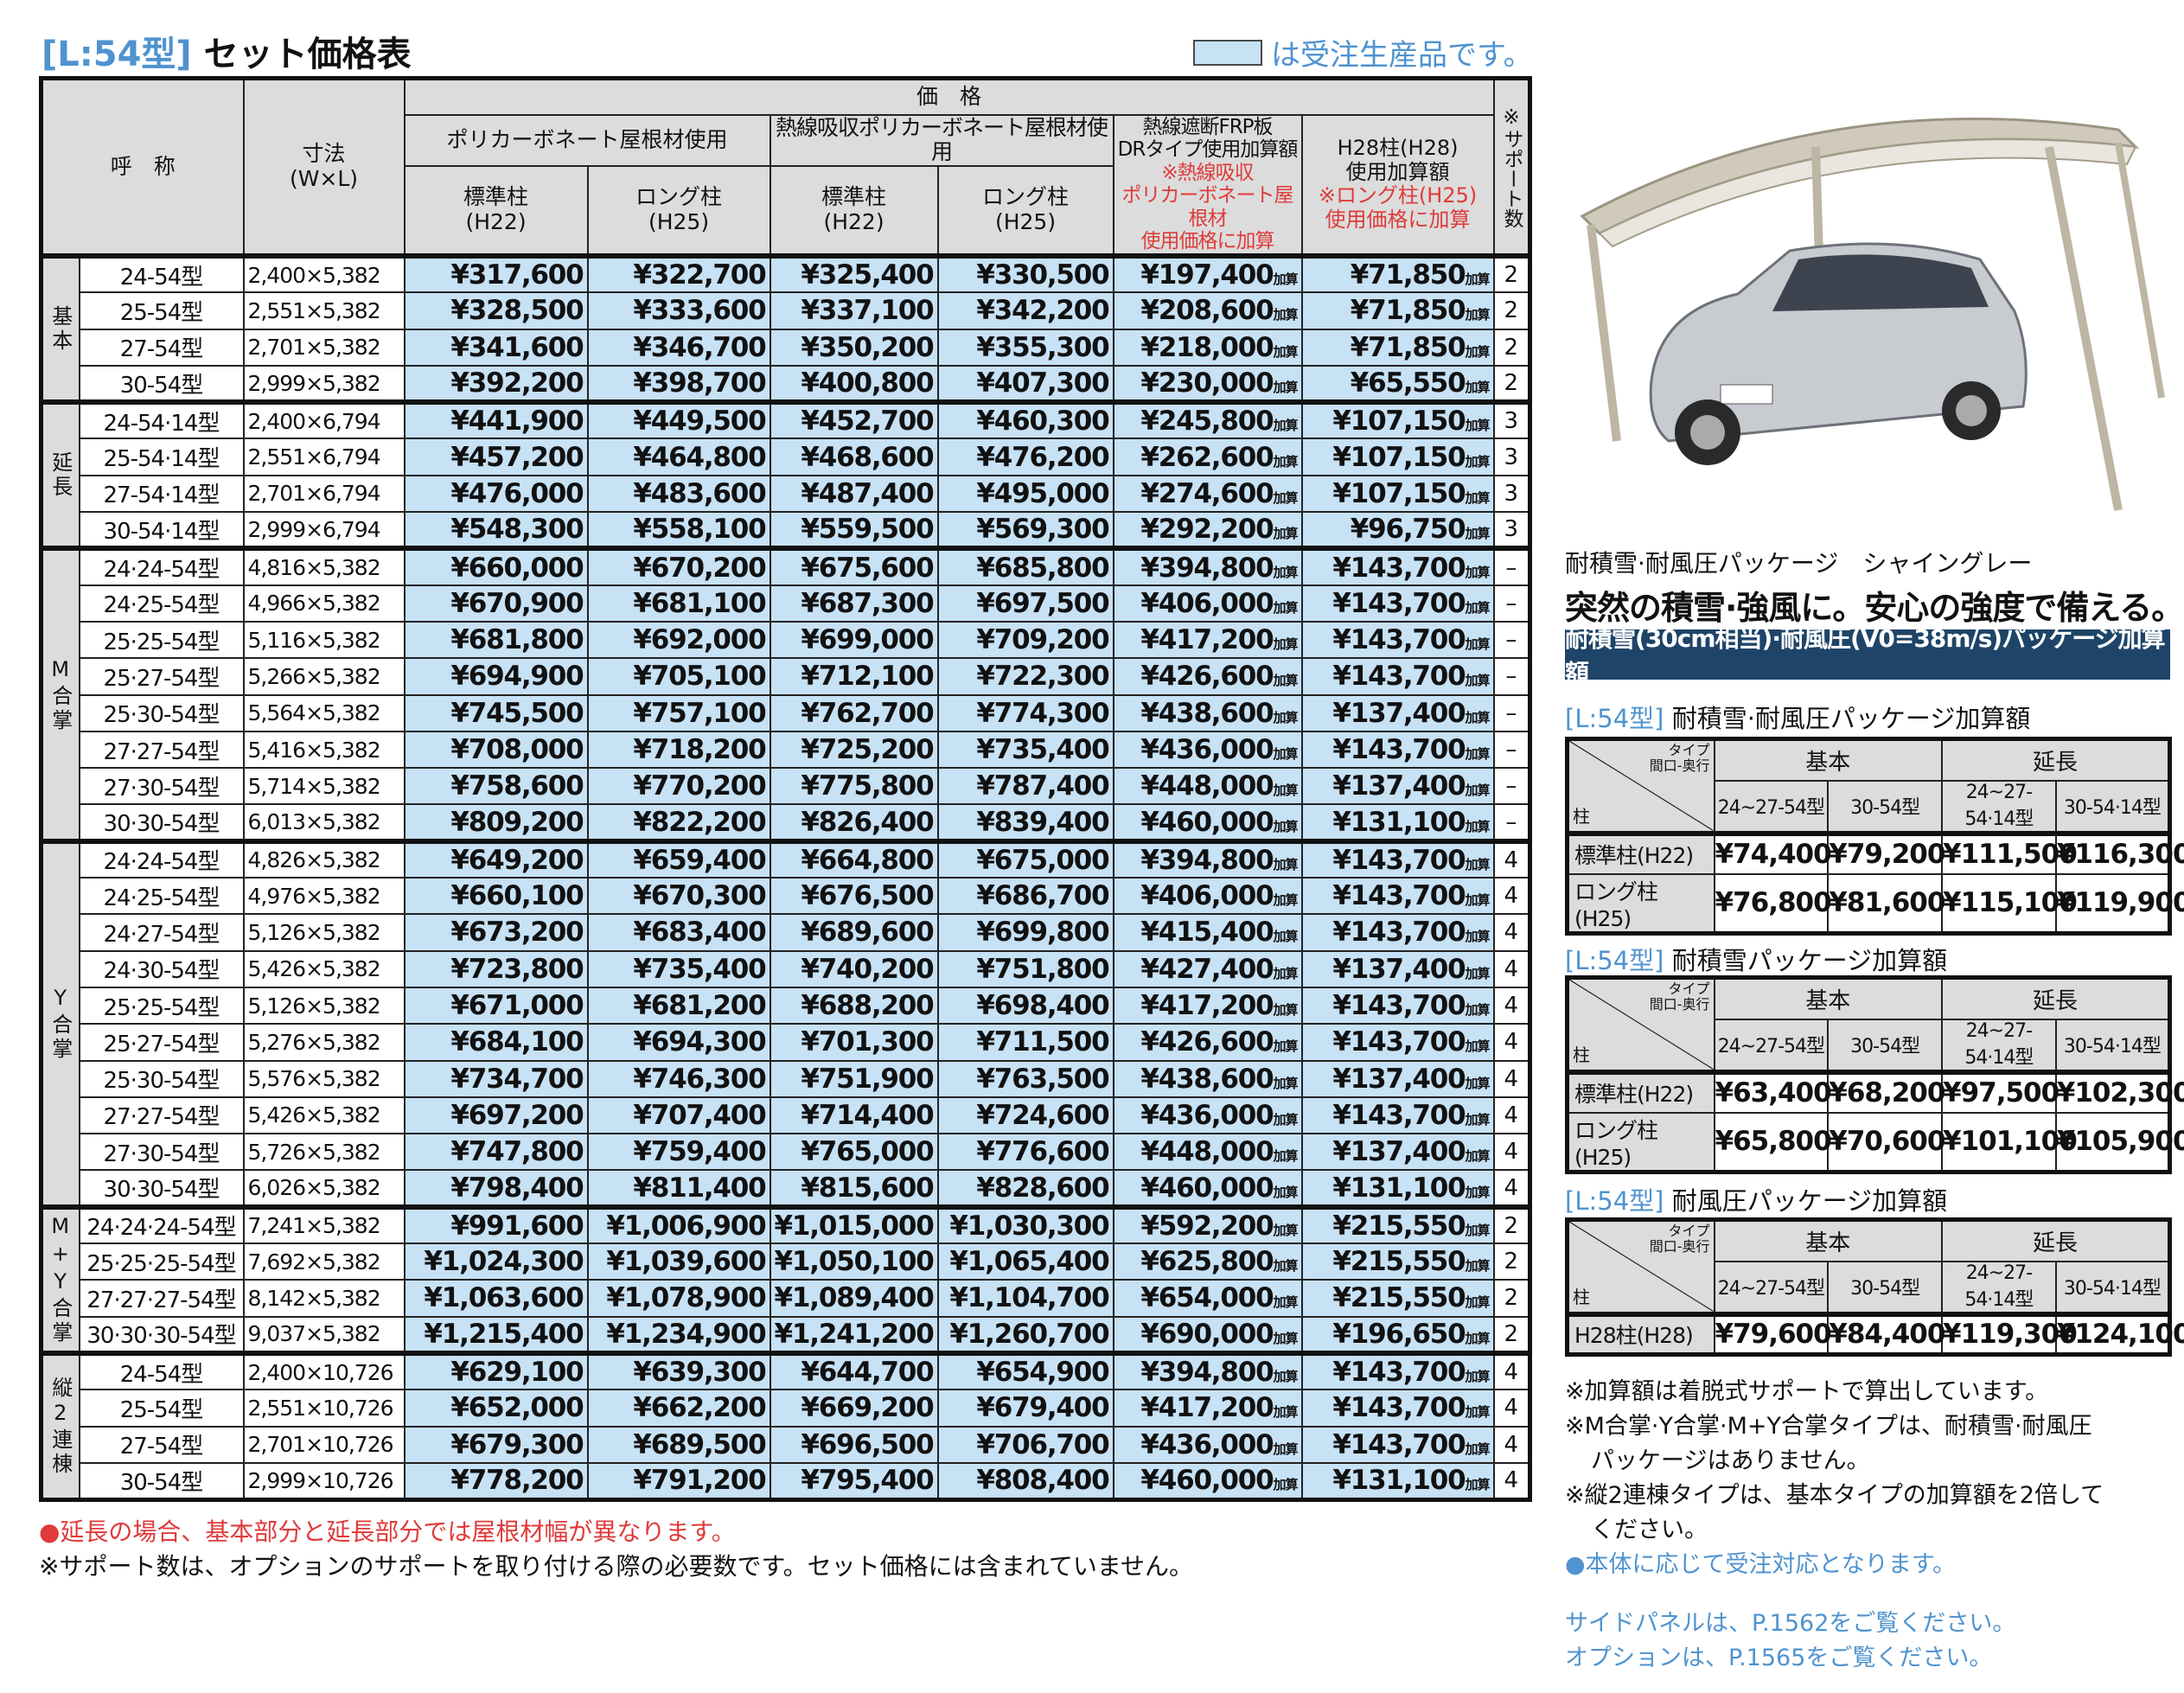  Describe the element at coordinates (1025, 1262) in the screenshot. I see `price-heat-long: ¥1,065,400` at that location.